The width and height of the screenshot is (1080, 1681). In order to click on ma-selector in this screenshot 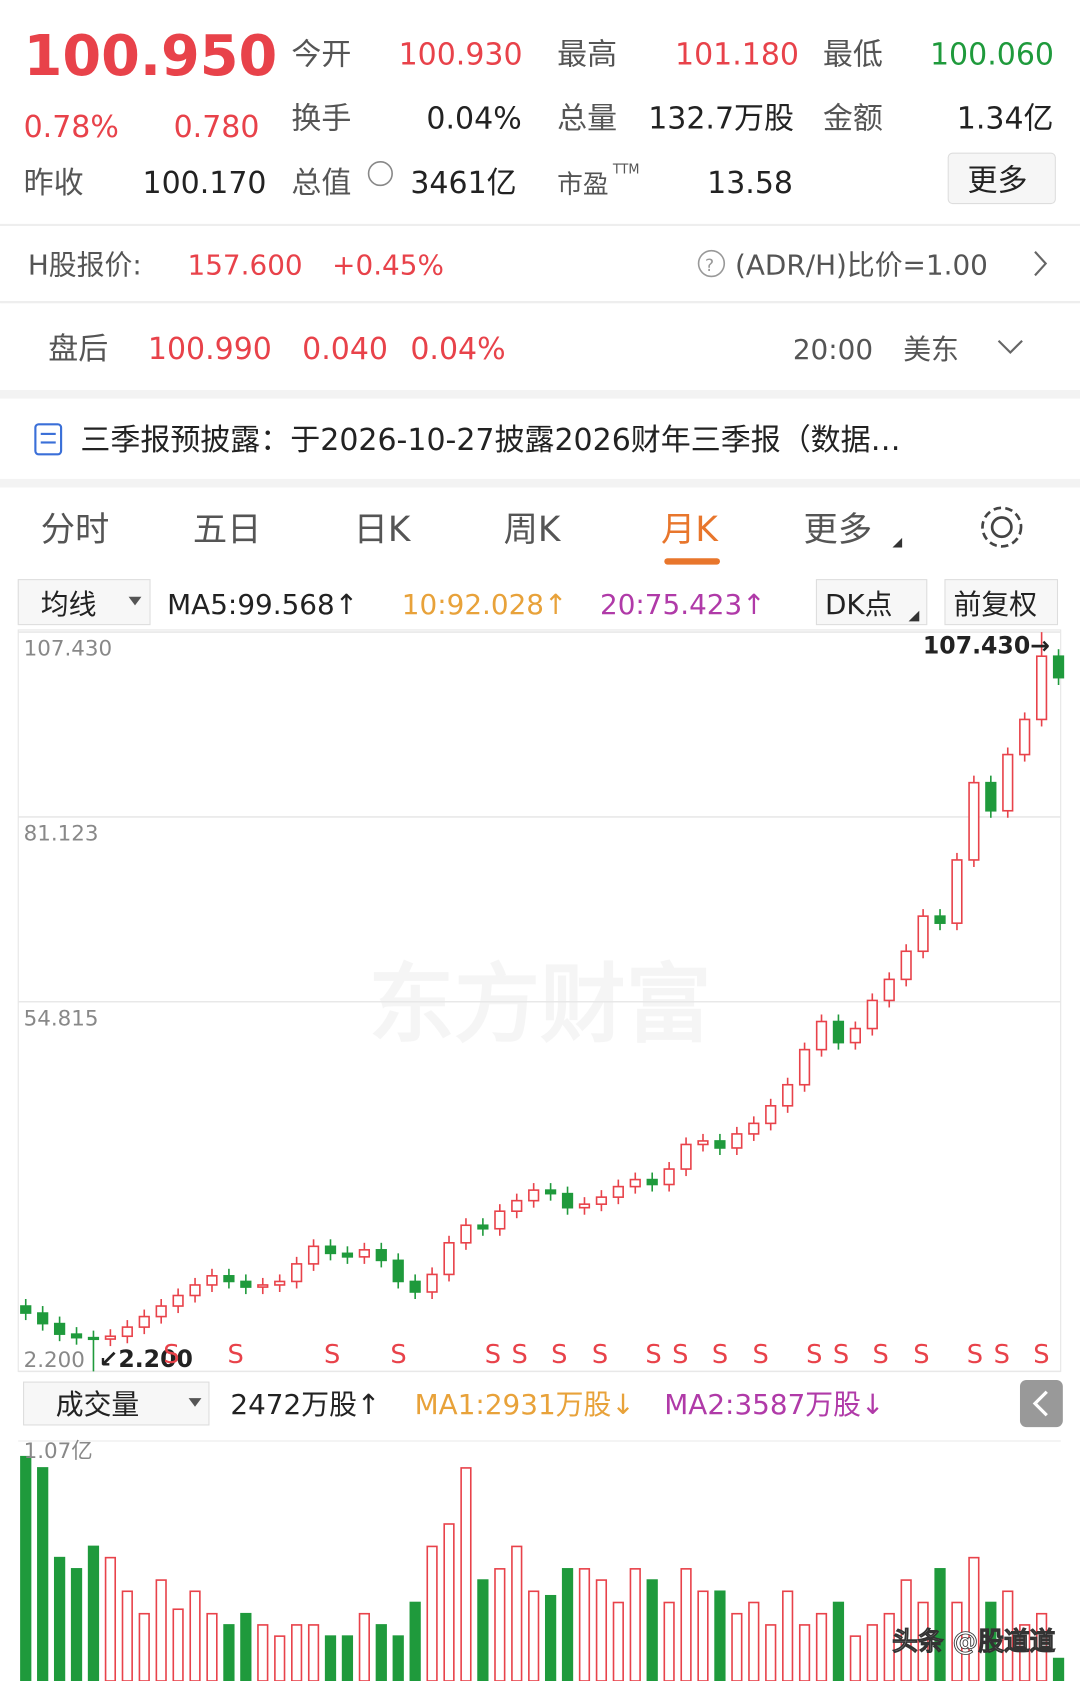, I will do `click(84, 602)`.